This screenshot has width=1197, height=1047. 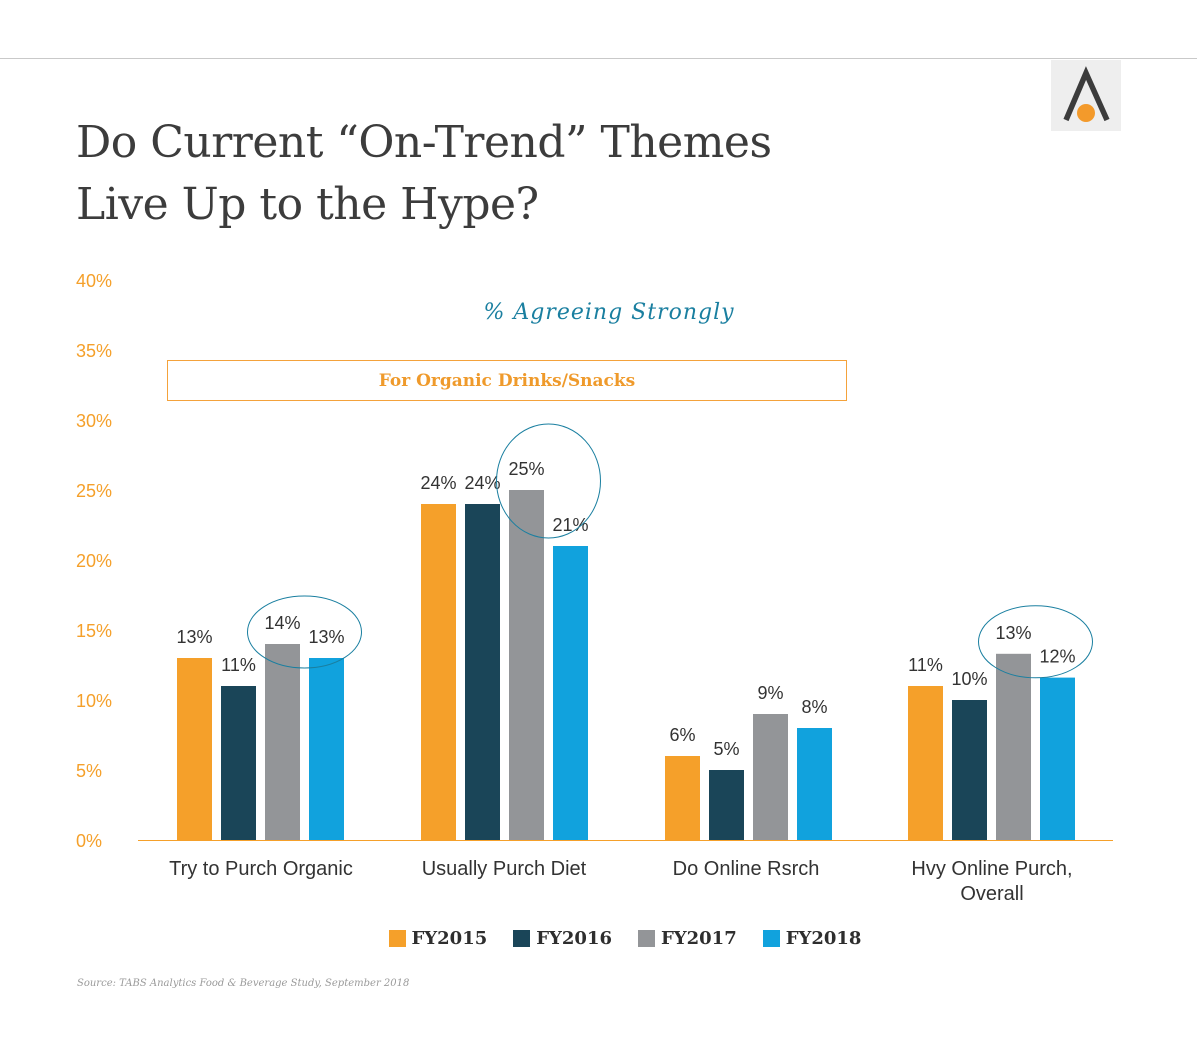 I want to click on y-axis-ticks: 0% 5% 10% 15% 20% 25% 30% 35% 40%, so click(x=94, y=561).